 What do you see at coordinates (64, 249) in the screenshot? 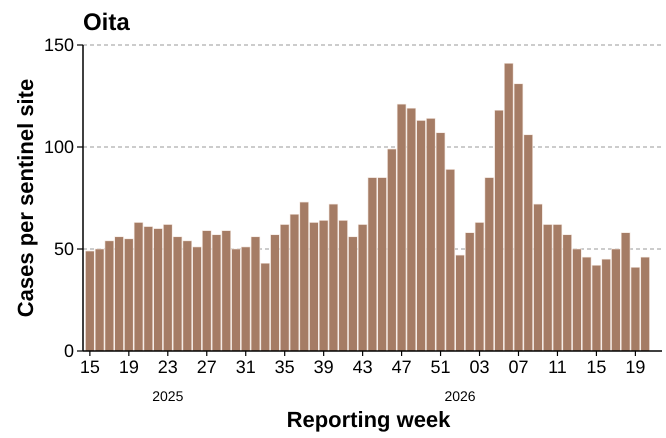
I see `y-tick-label: 50` at bounding box center [64, 249].